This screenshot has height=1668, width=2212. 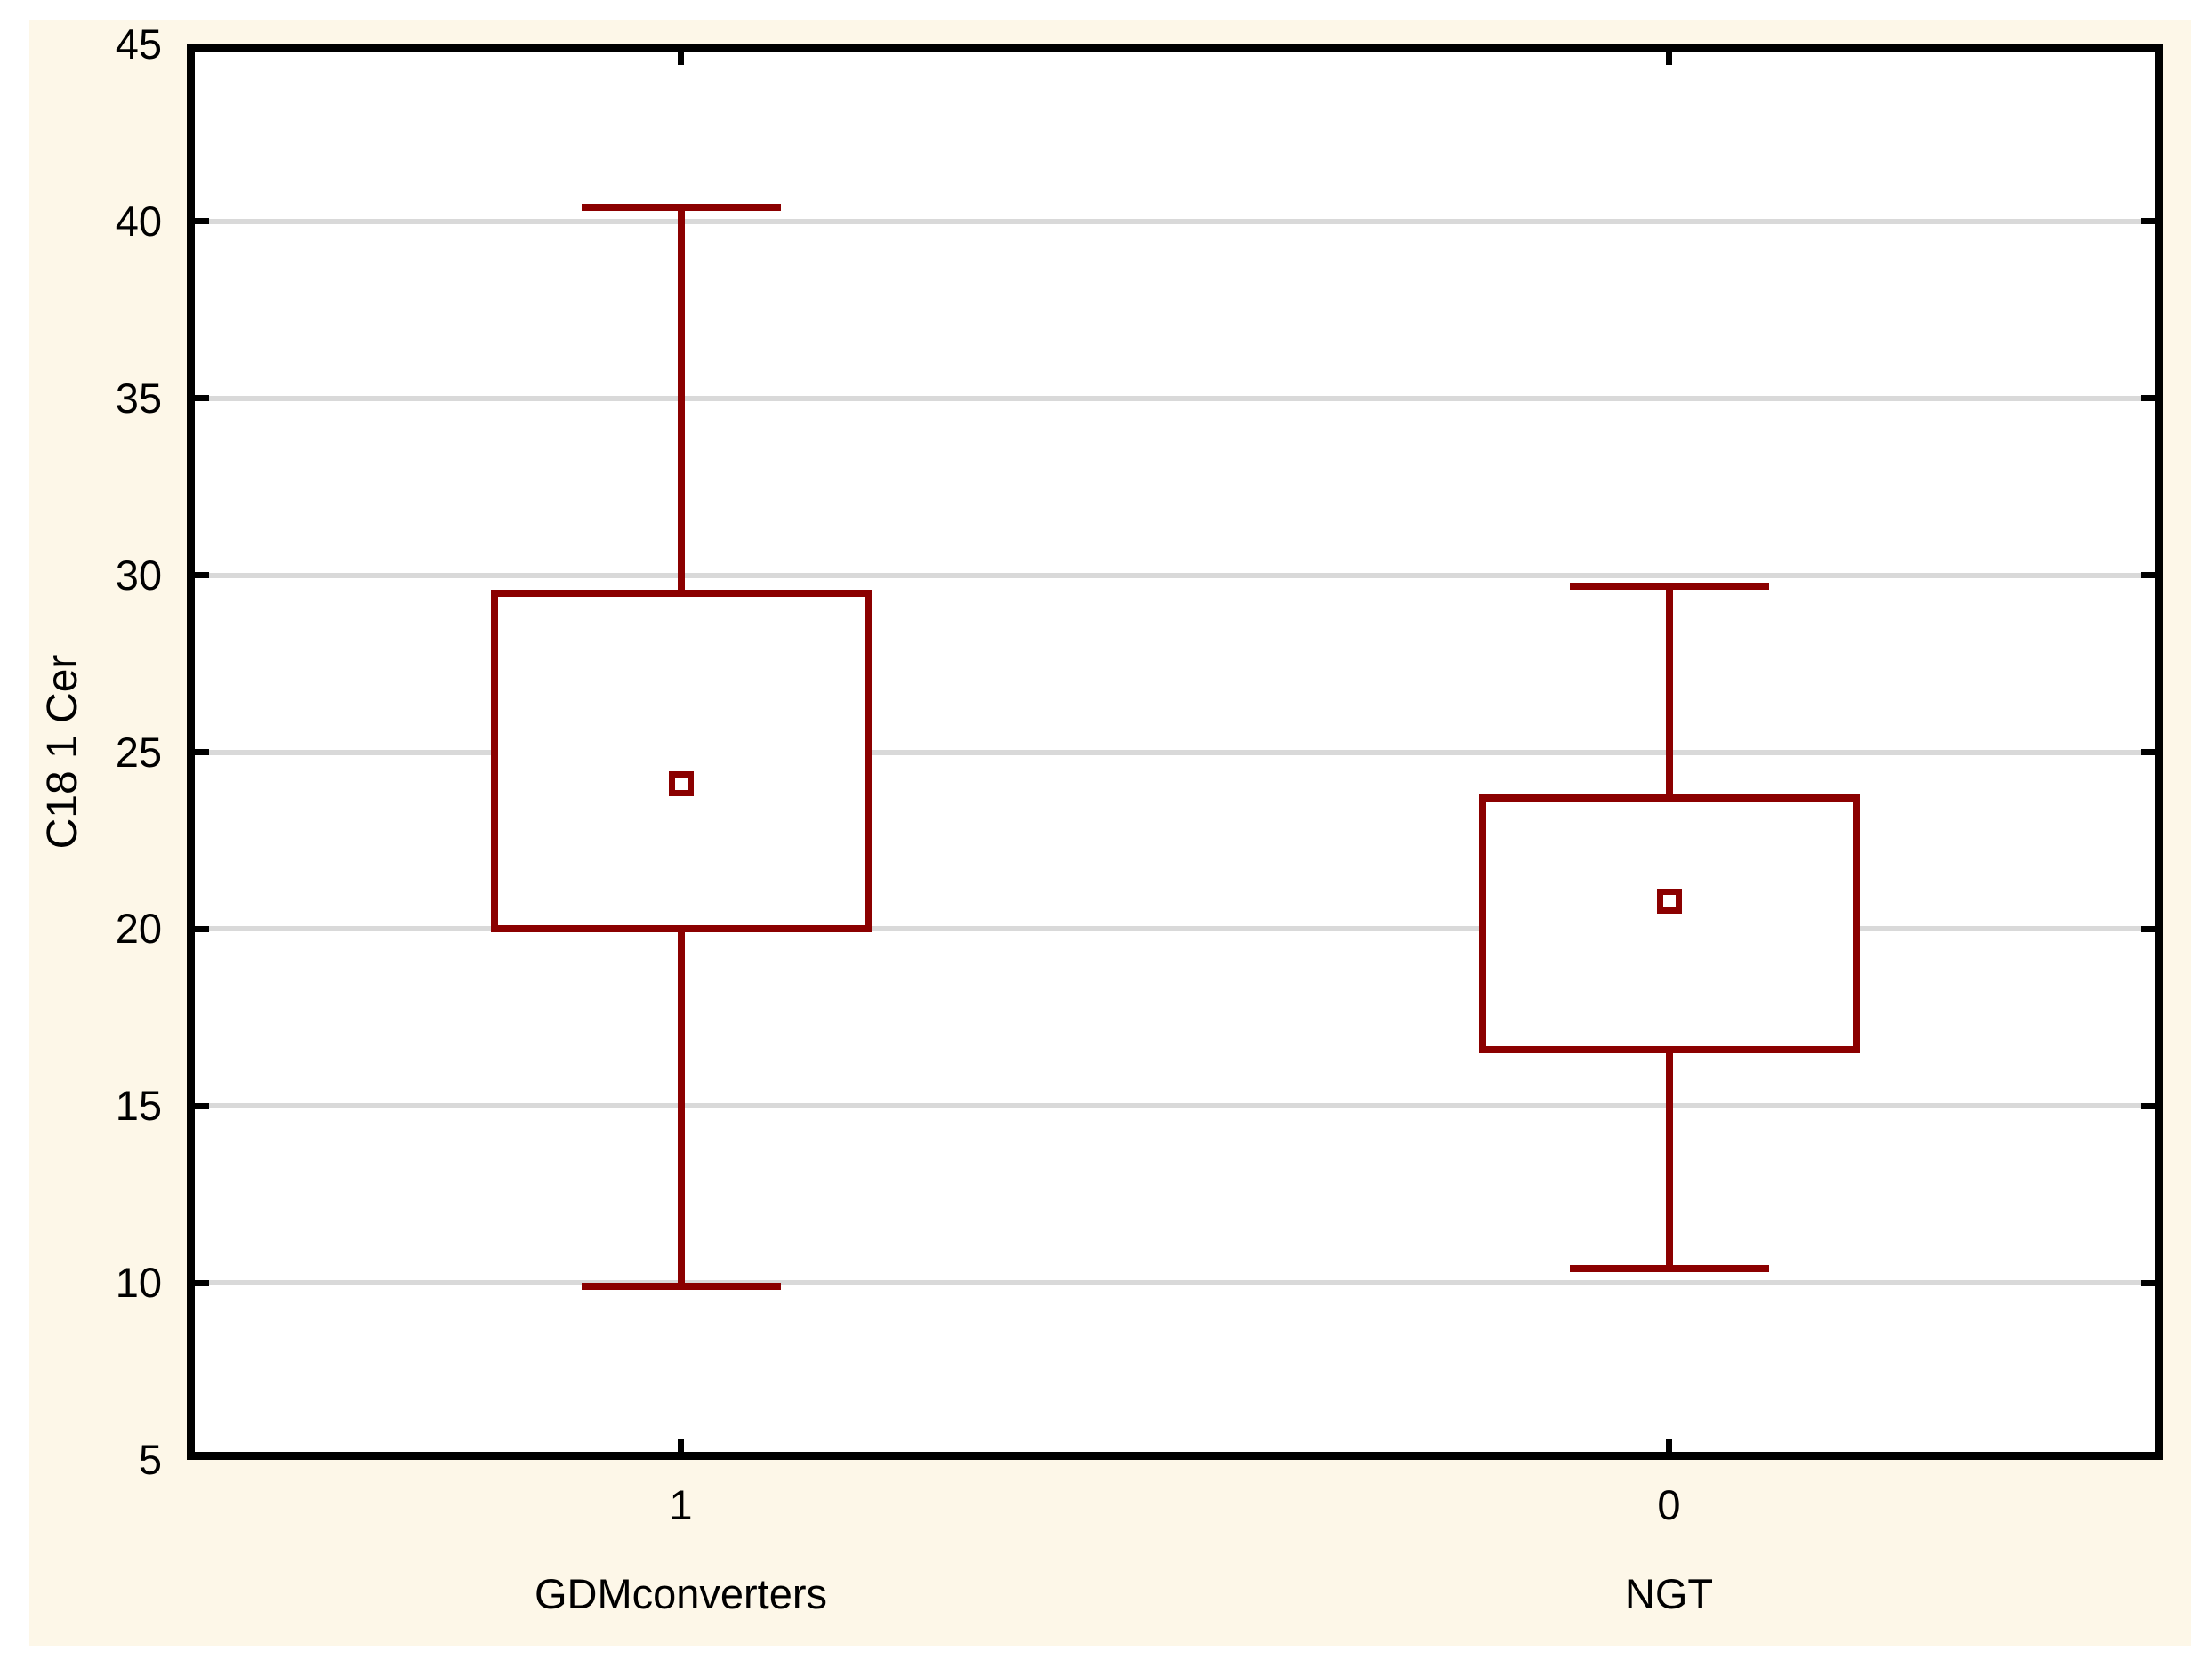 I want to click on y-tick-label-10: 10, so click(x=138, y=1283).